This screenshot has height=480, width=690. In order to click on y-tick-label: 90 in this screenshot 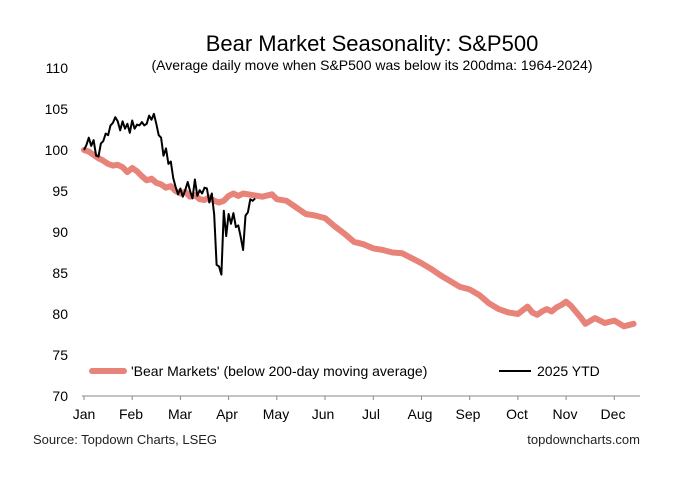, I will do `click(60, 232)`.